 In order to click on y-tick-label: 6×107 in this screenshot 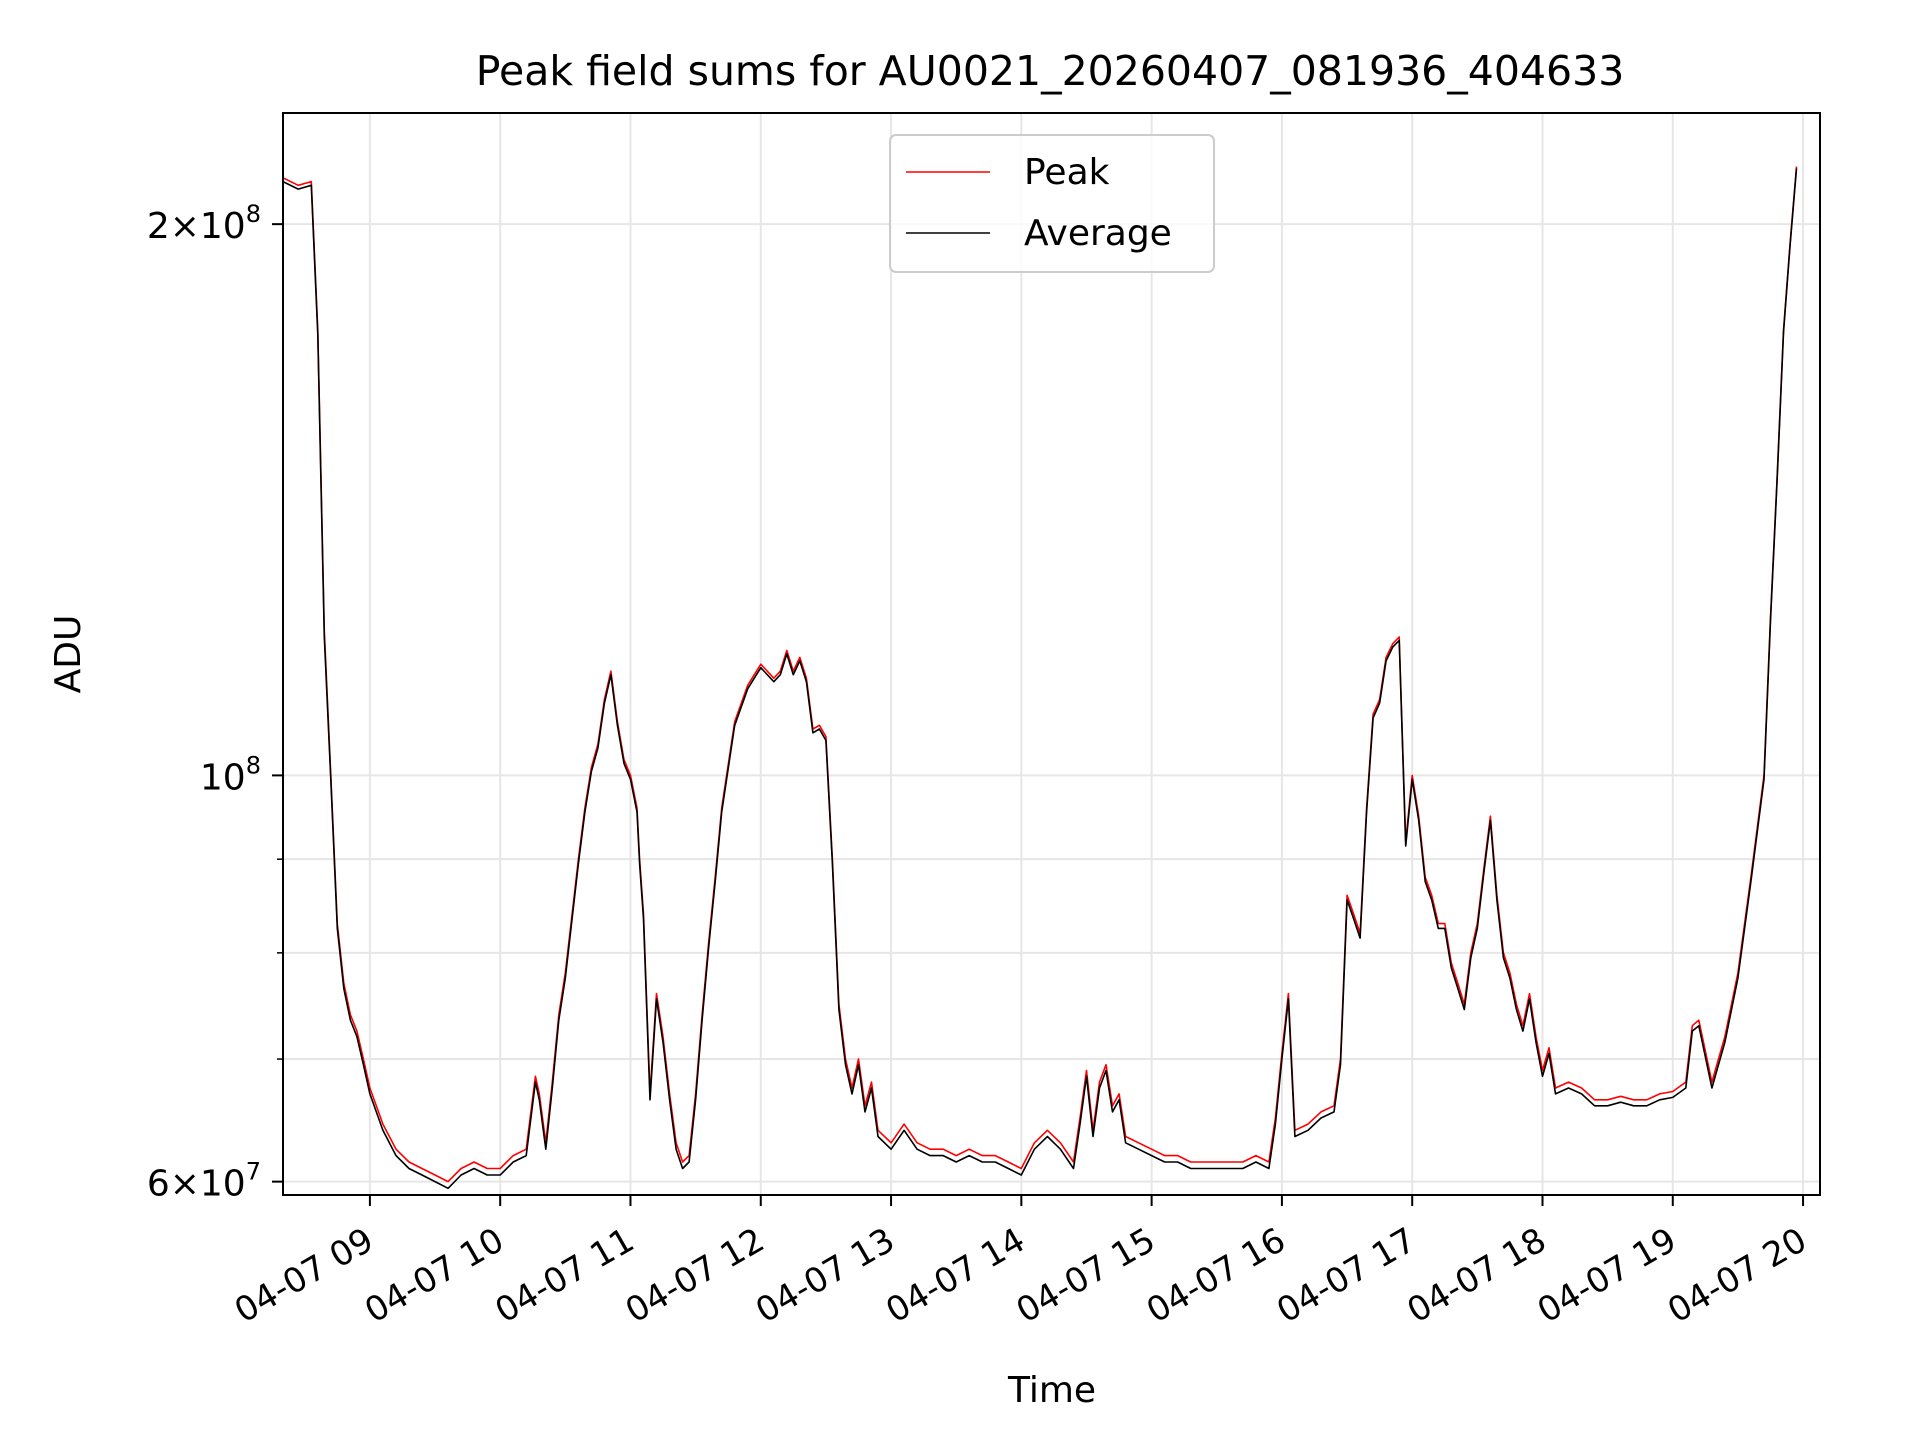, I will do `click(204, 1181)`.